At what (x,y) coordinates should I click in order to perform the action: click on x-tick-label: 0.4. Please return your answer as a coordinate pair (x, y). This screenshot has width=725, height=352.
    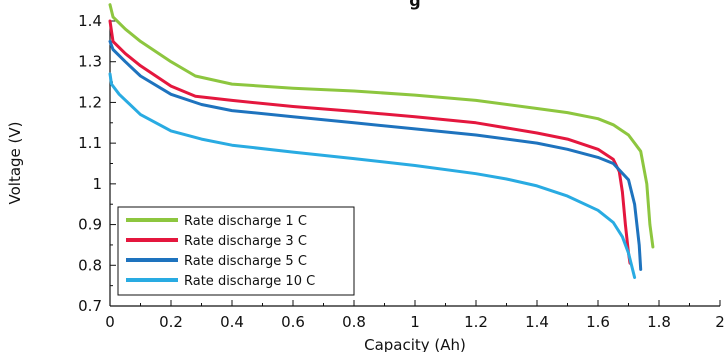
    Looking at the image, I should click on (232, 322).